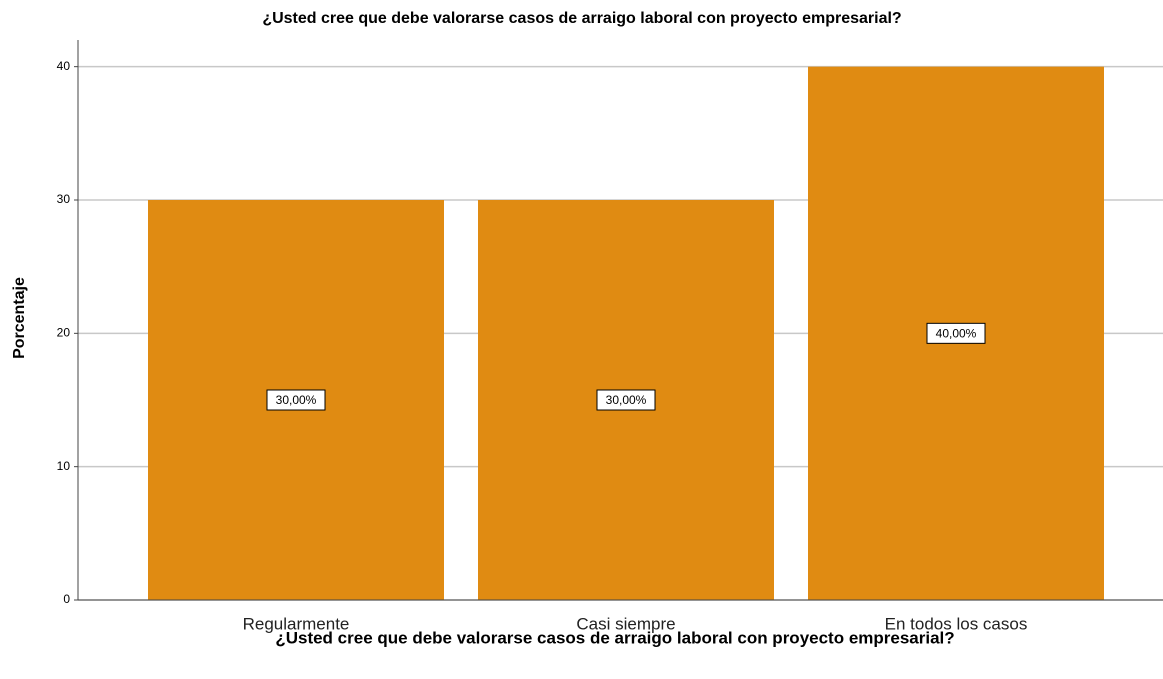 This screenshot has height=679, width=1163. What do you see at coordinates (64, 199) in the screenshot?
I see `y-tick-label: 30` at bounding box center [64, 199].